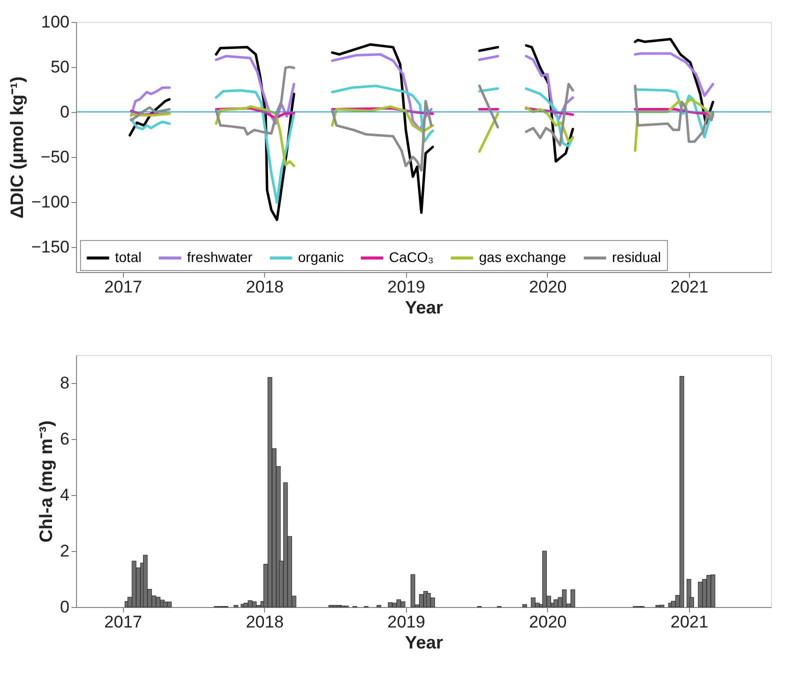 The image size is (804, 681). What do you see at coordinates (65, 439) in the screenshot?
I see `y-tick-label: 6` at bounding box center [65, 439].